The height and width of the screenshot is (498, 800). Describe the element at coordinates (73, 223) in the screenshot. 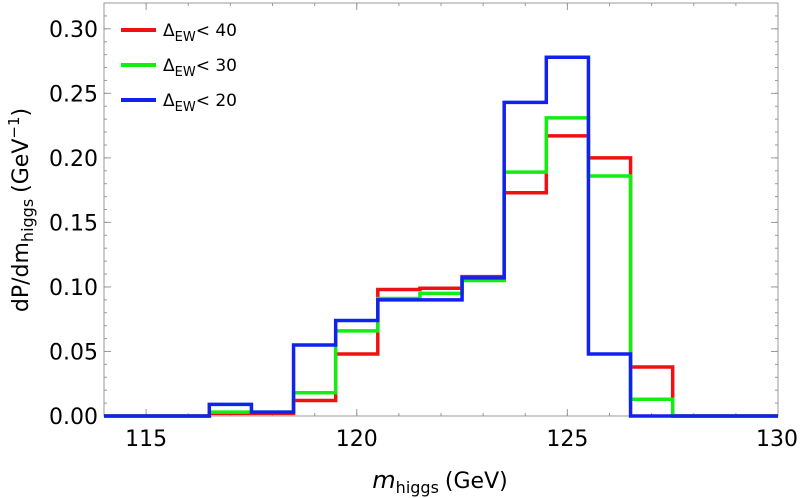

I see `y-tick-label: 0.15` at that location.